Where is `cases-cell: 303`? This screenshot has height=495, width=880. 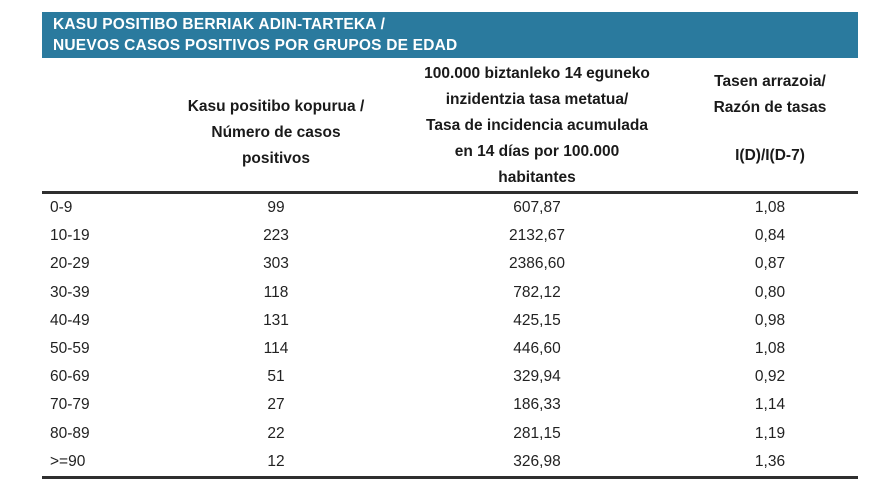
cases-cell: 303 is located at coordinates (276, 264).